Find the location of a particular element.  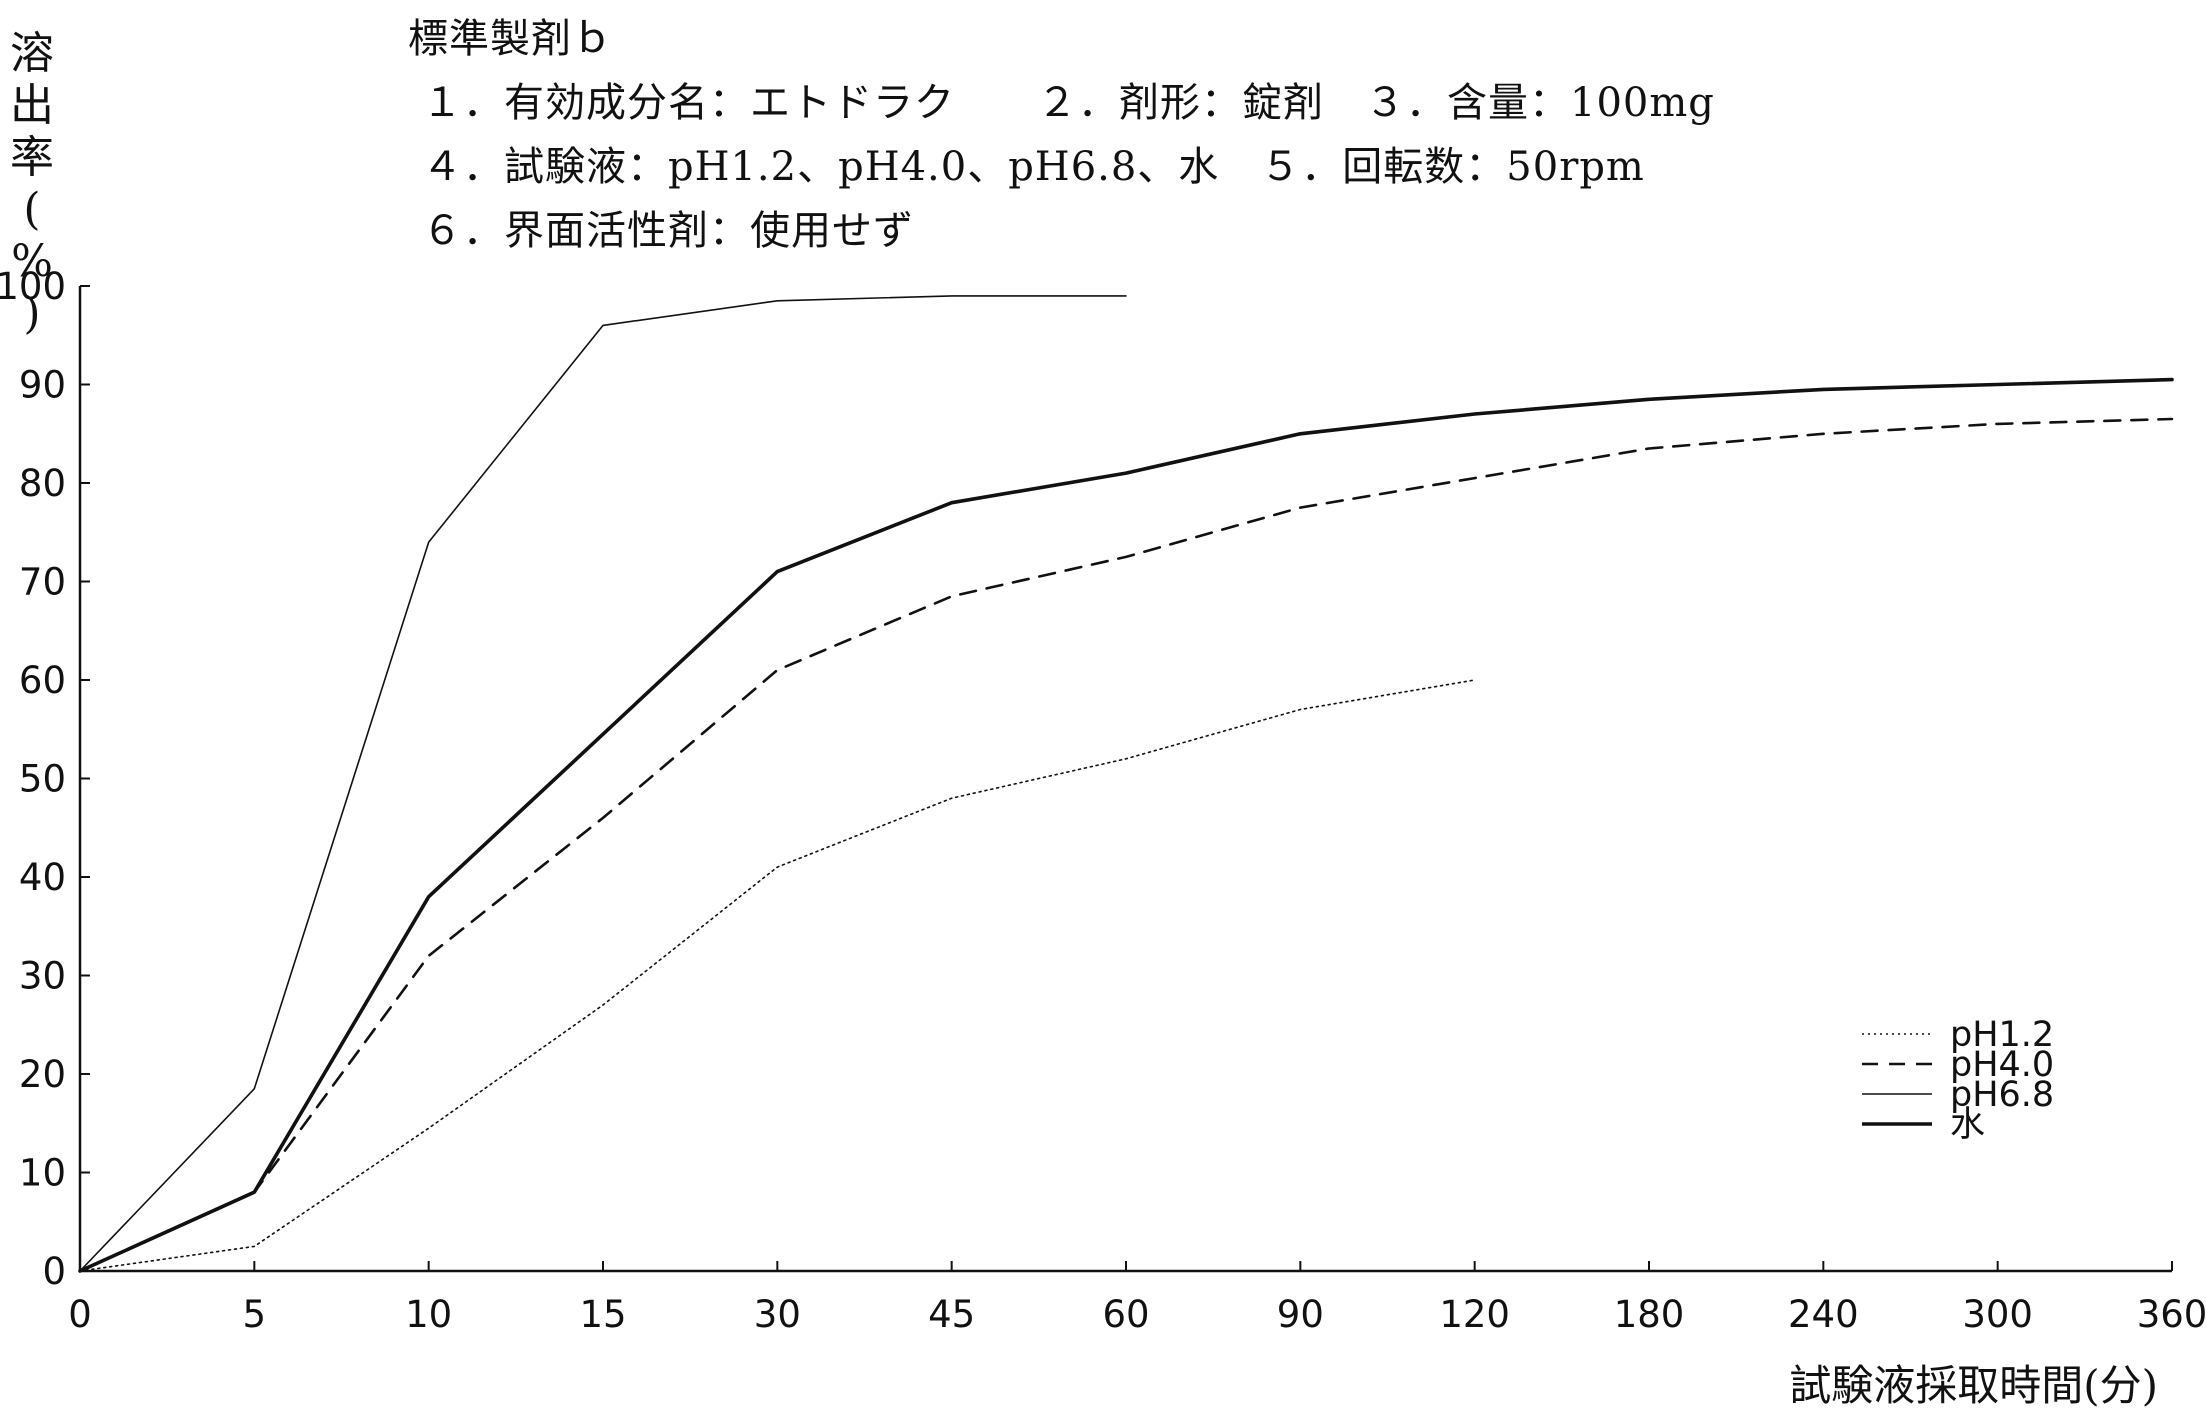

y-axis-label-char: ( is located at coordinates (32, 209).